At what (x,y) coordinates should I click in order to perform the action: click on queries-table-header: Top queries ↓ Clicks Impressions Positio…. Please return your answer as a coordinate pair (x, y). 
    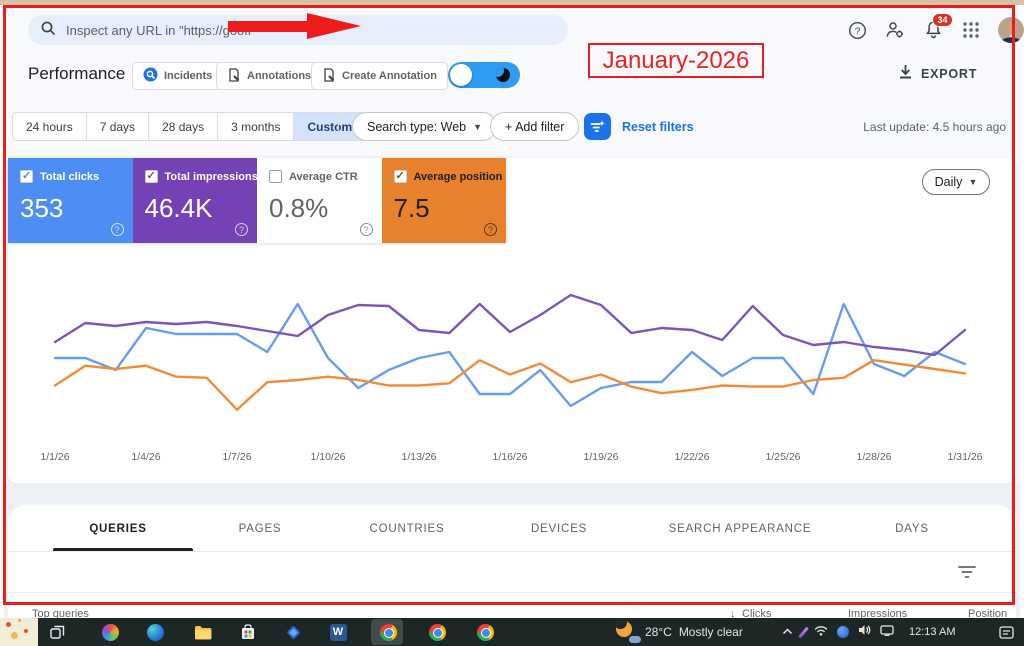
    Looking at the image, I should click on (512, 611).